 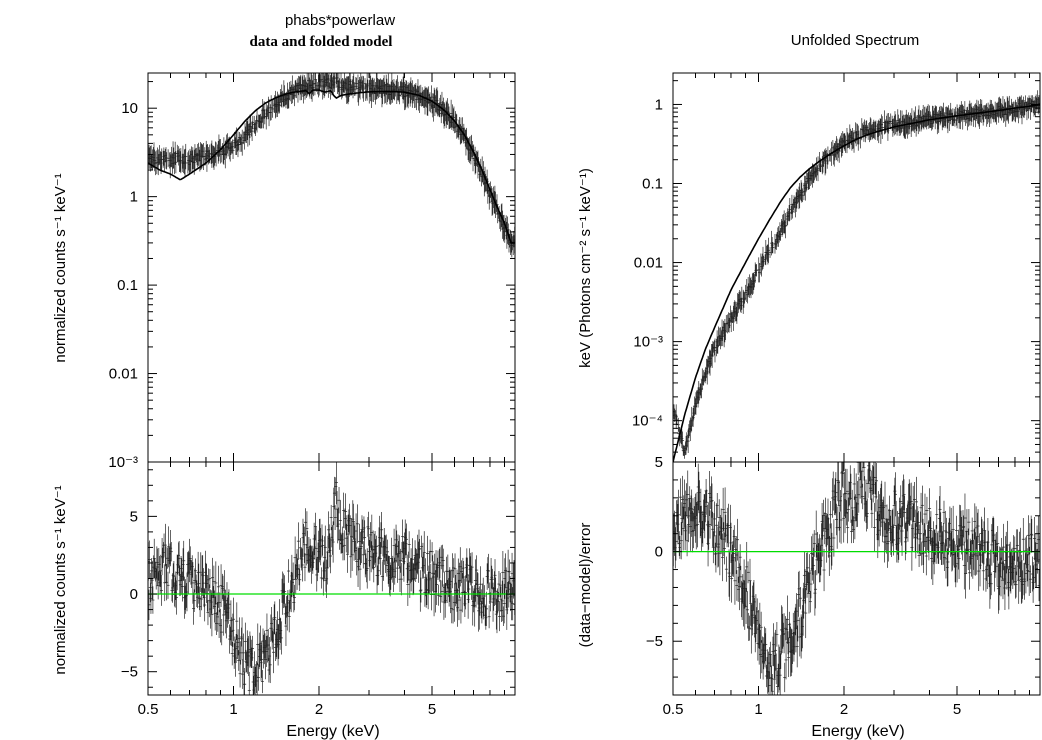 What do you see at coordinates (134, 516) in the screenshot?
I see `left-bottom-ytick-label: 5` at bounding box center [134, 516].